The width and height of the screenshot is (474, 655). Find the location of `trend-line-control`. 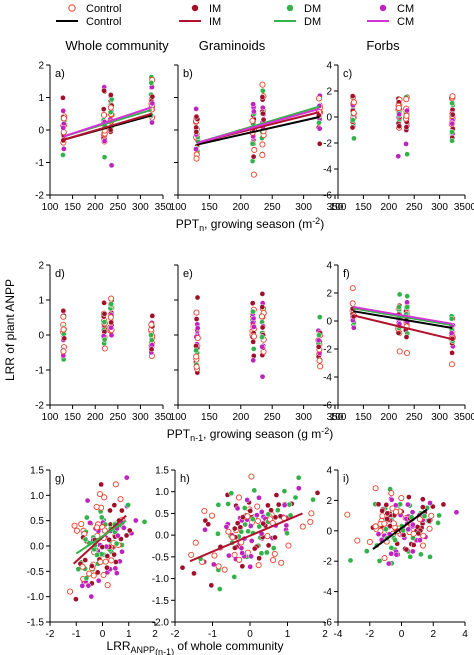

trend-line-control is located at coordinates (258, 131).